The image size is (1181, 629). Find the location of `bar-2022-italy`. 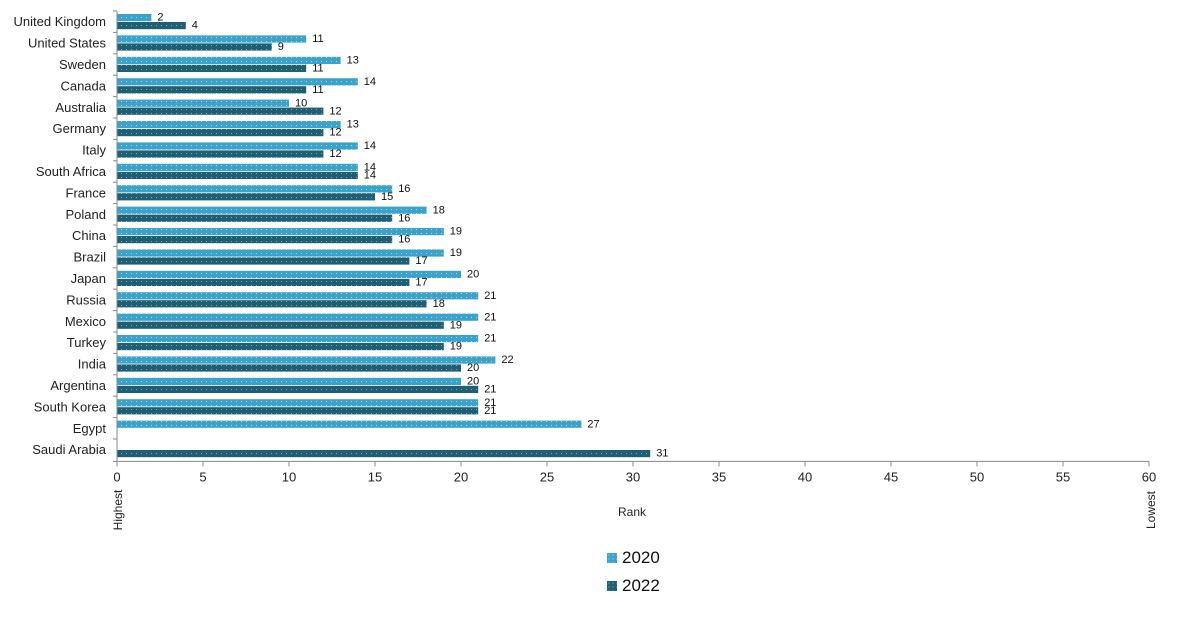

bar-2022-italy is located at coordinates (220, 154).